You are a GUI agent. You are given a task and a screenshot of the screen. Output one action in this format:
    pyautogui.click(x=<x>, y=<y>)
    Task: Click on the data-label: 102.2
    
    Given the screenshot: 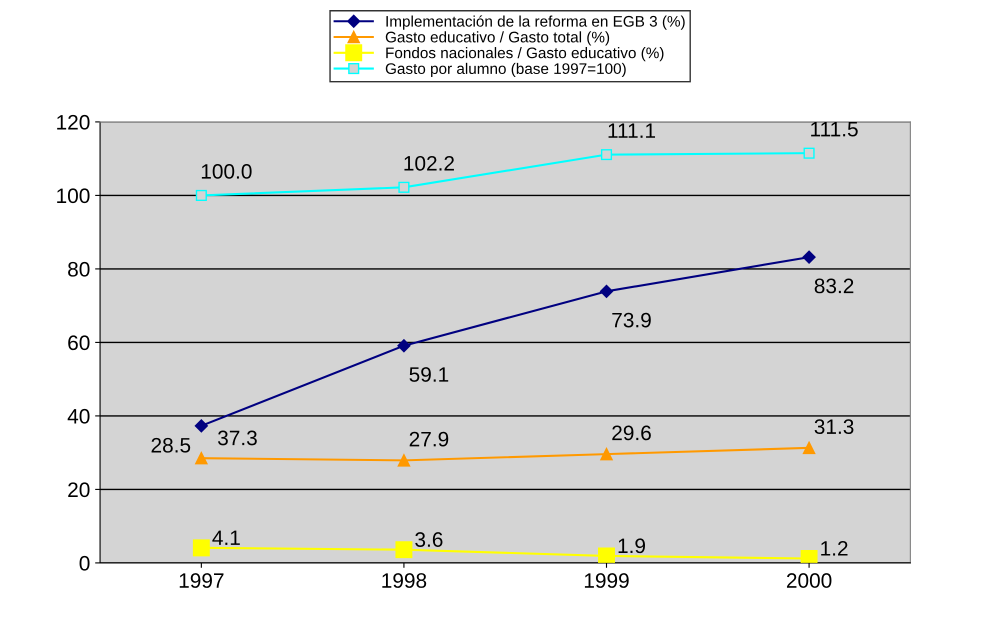 What is the action you would take?
    pyautogui.click(x=429, y=163)
    